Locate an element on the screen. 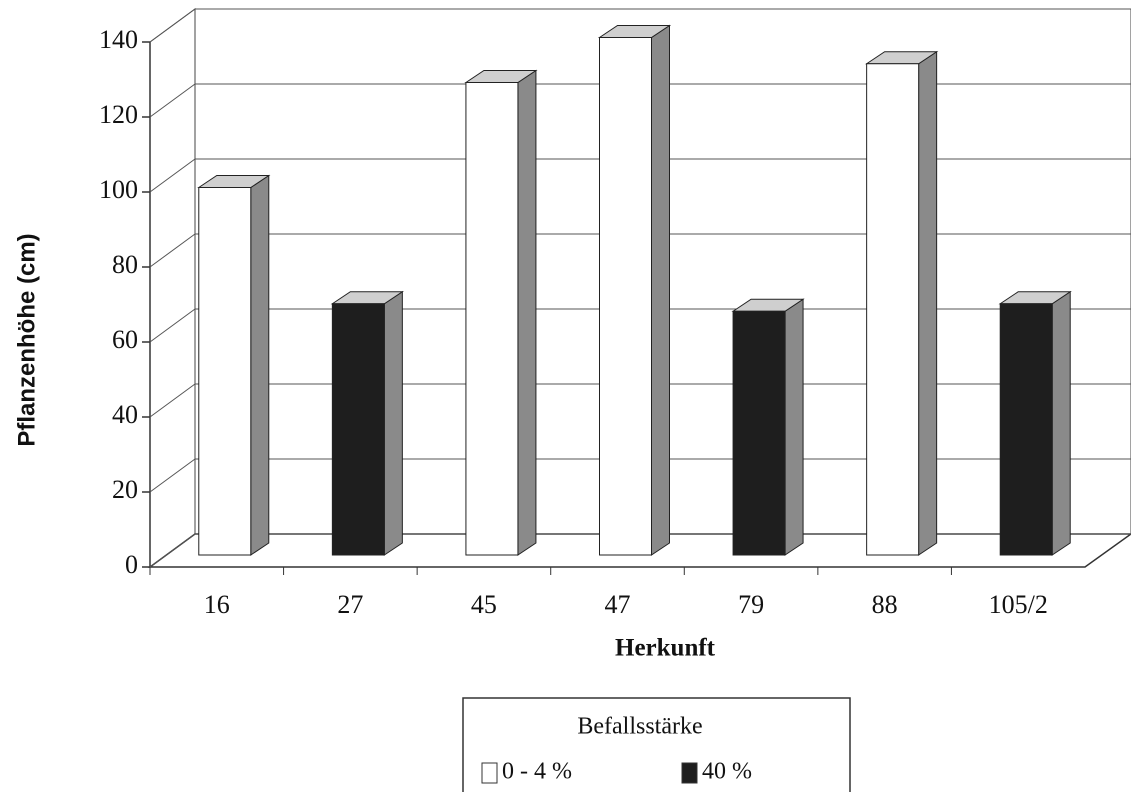 This screenshot has height=792, width=1131. legend-label: 40 % is located at coordinates (727, 772).